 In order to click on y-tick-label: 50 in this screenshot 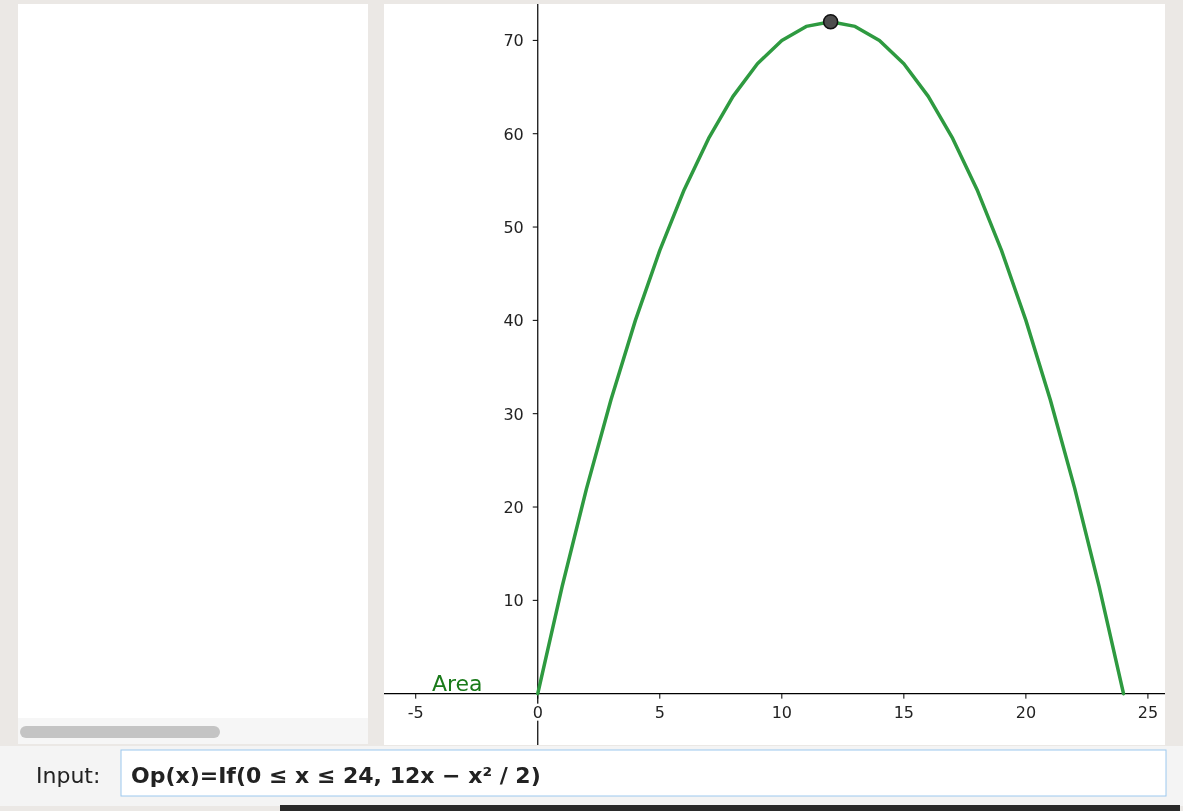, I will do `click(513, 228)`.